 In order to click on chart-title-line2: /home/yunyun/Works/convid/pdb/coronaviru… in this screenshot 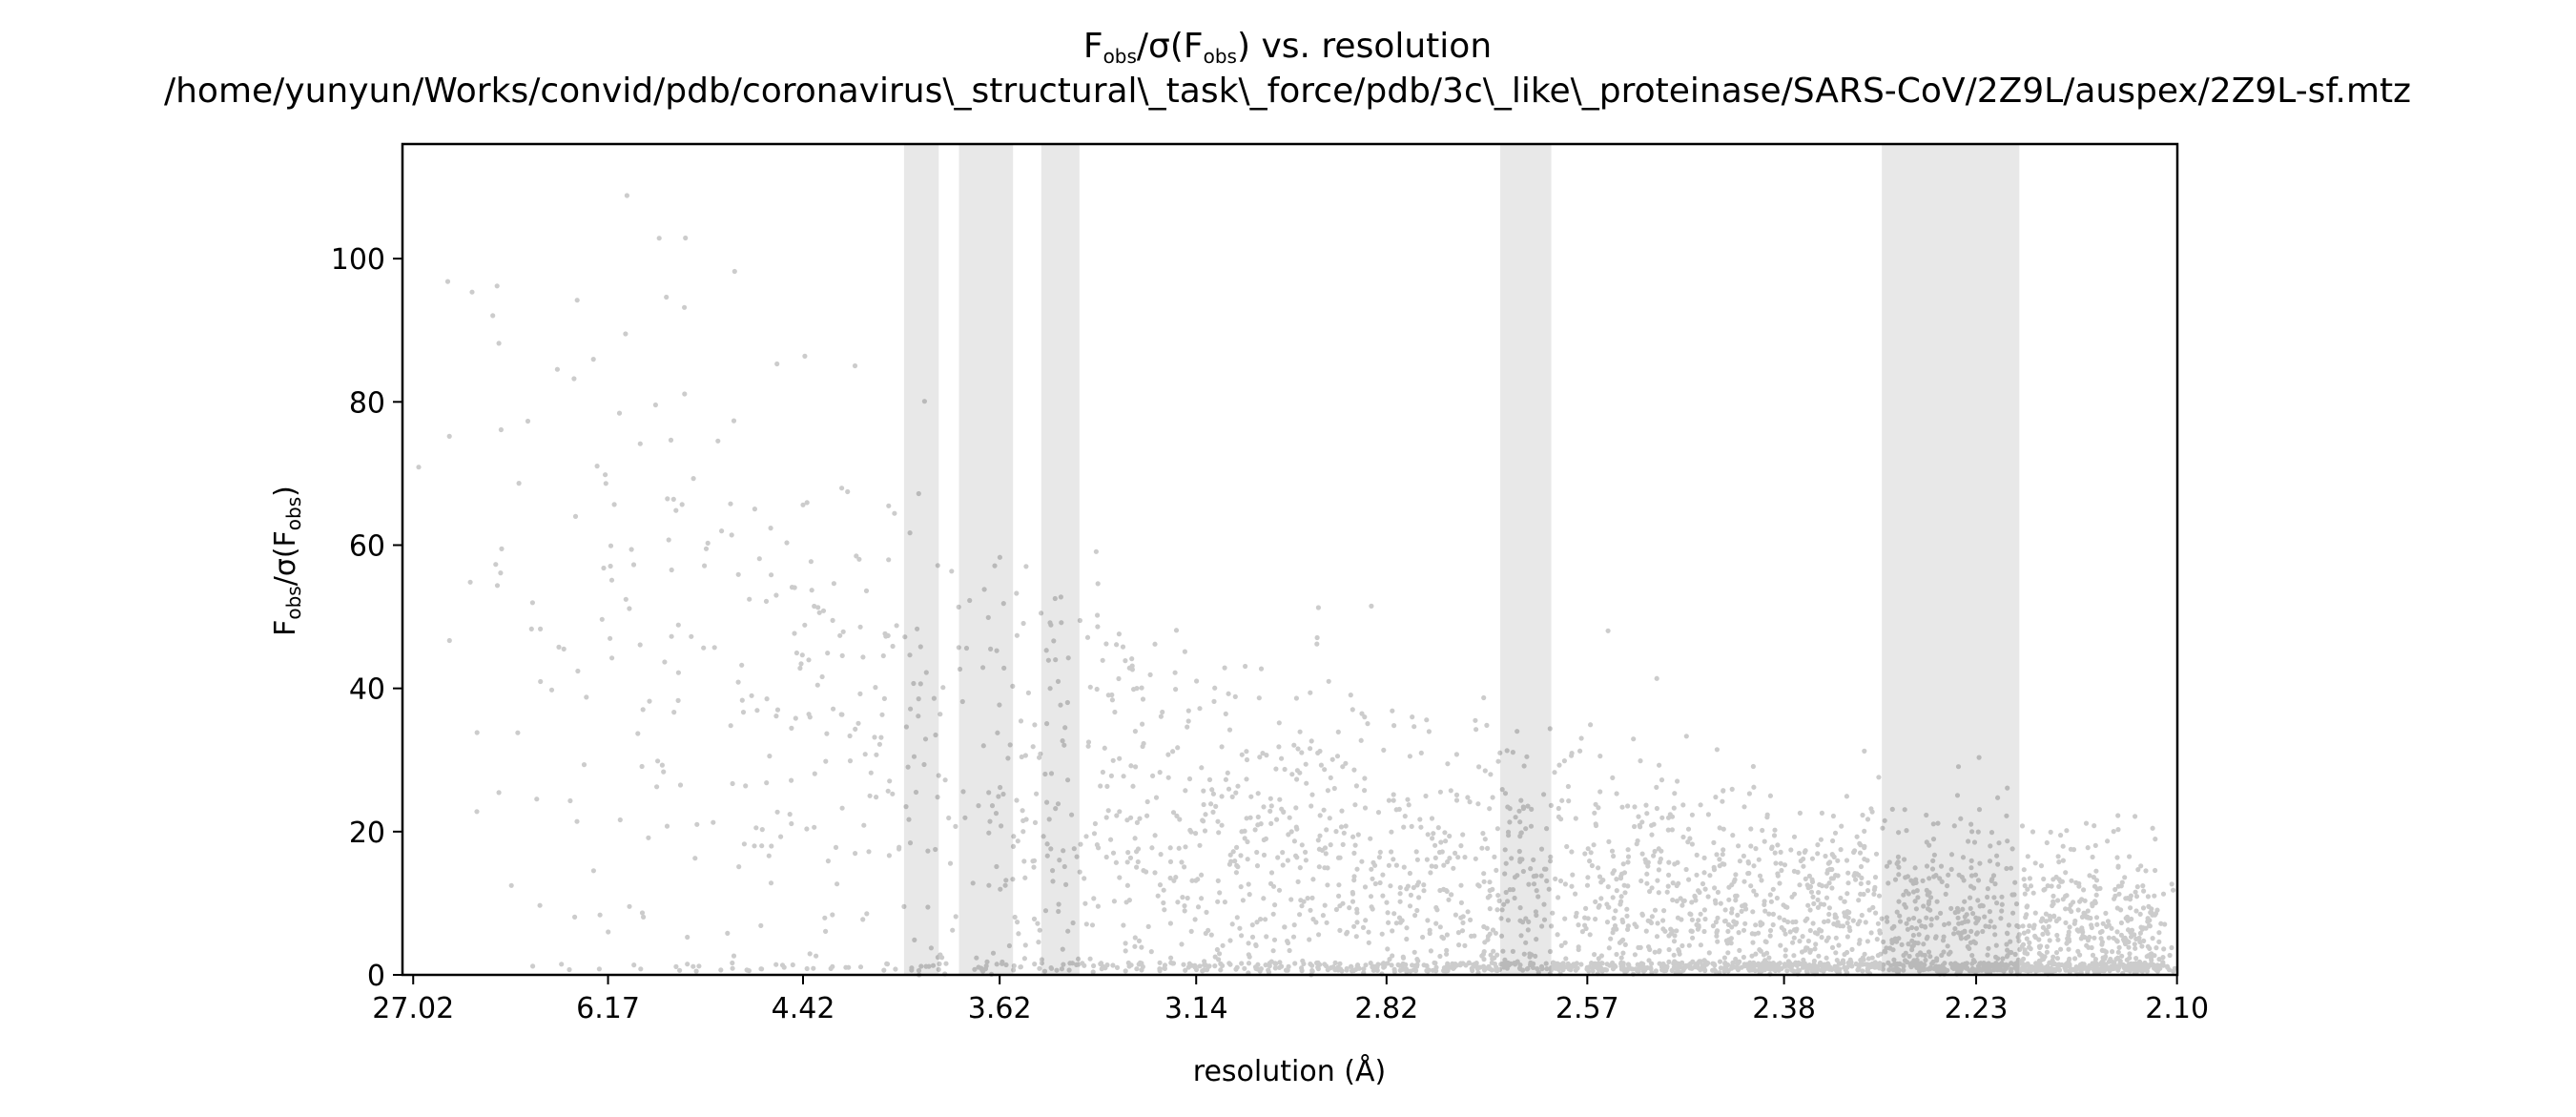, I will do `click(1287, 91)`.